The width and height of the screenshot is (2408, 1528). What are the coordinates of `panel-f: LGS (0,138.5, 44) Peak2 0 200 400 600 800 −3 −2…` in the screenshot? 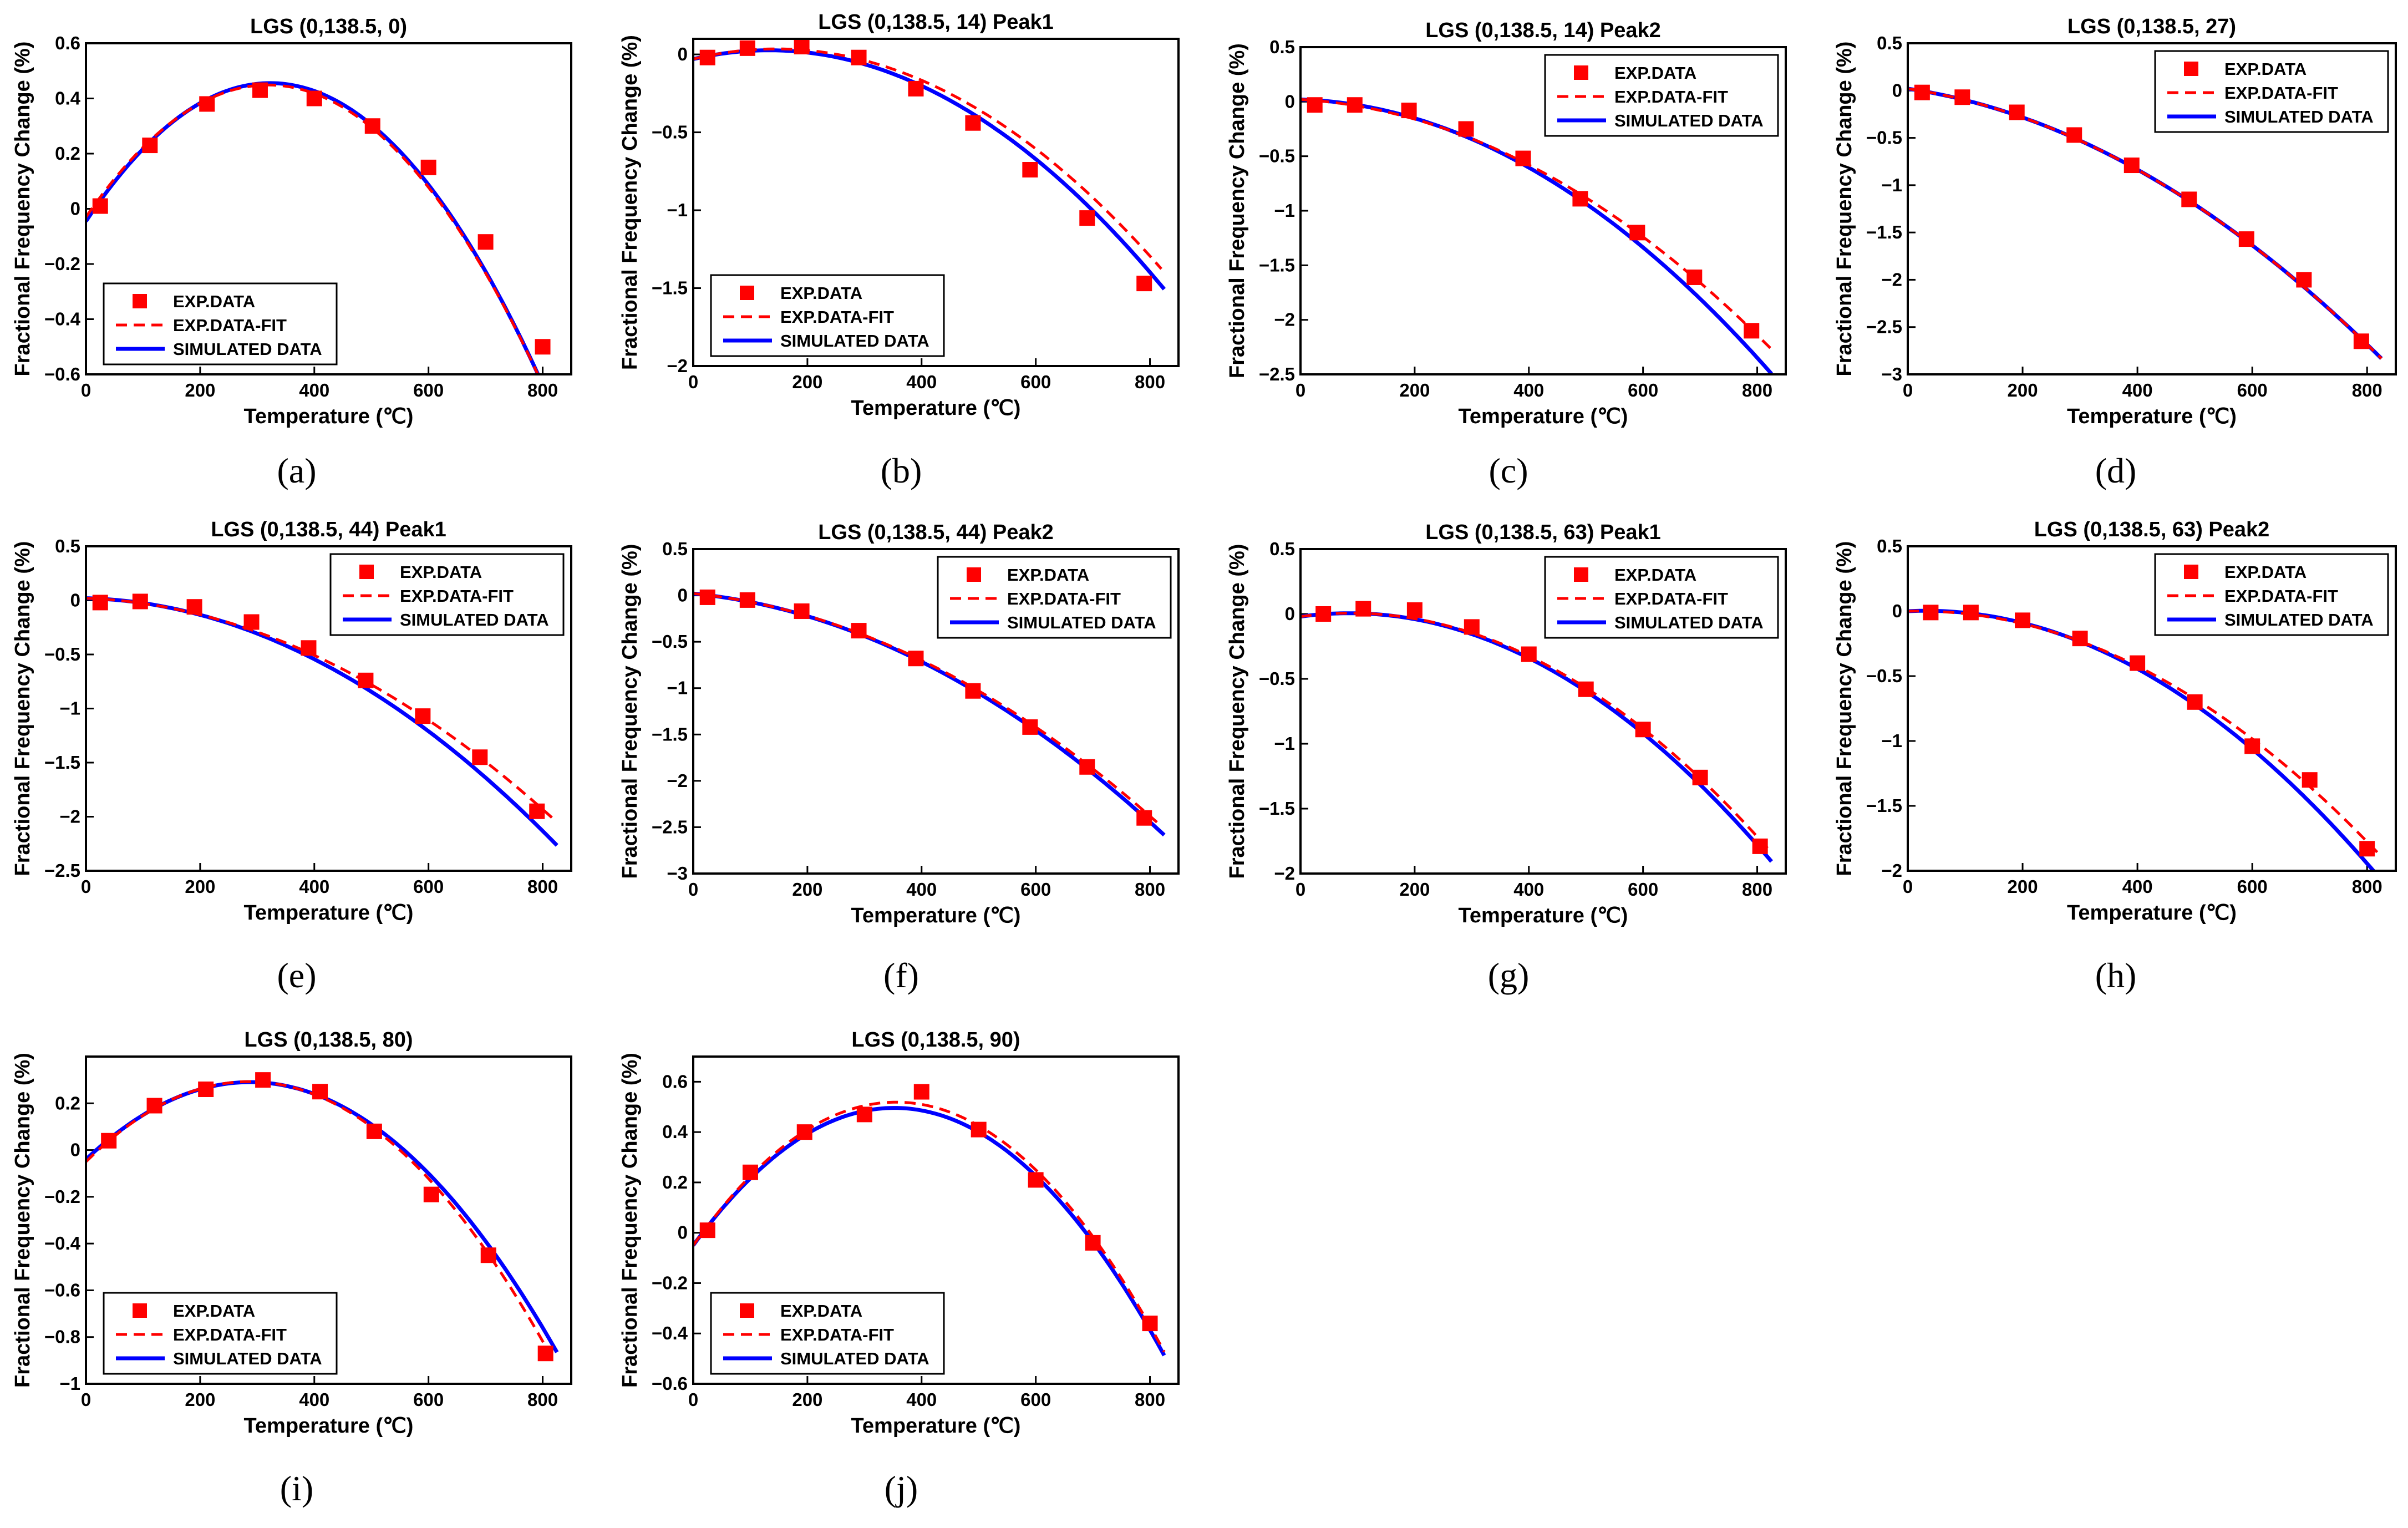 It's located at (899, 758).